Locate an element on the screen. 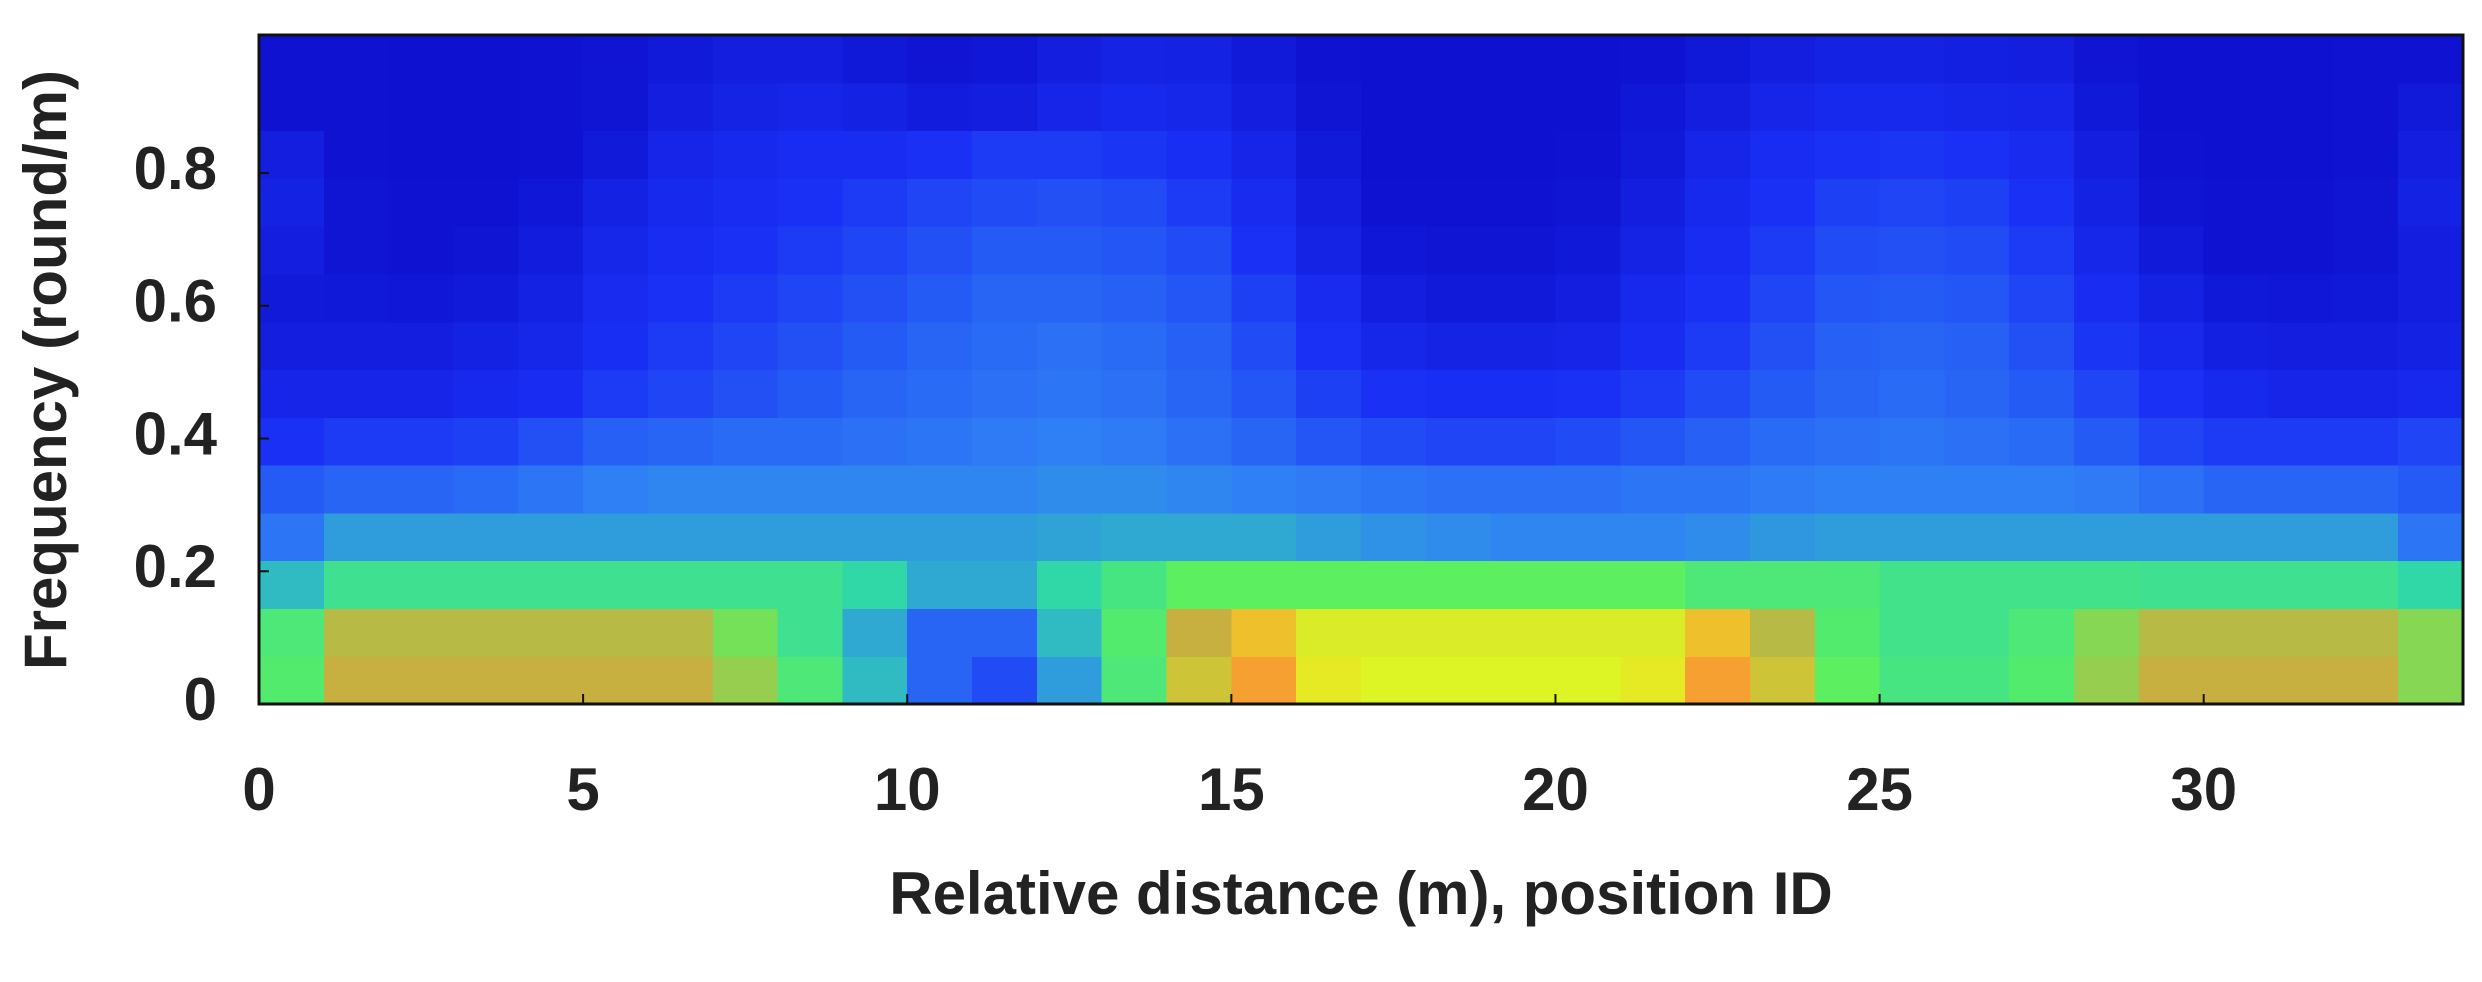 The image size is (2482, 982). x-tick-label: 15 is located at coordinates (1231, 789).